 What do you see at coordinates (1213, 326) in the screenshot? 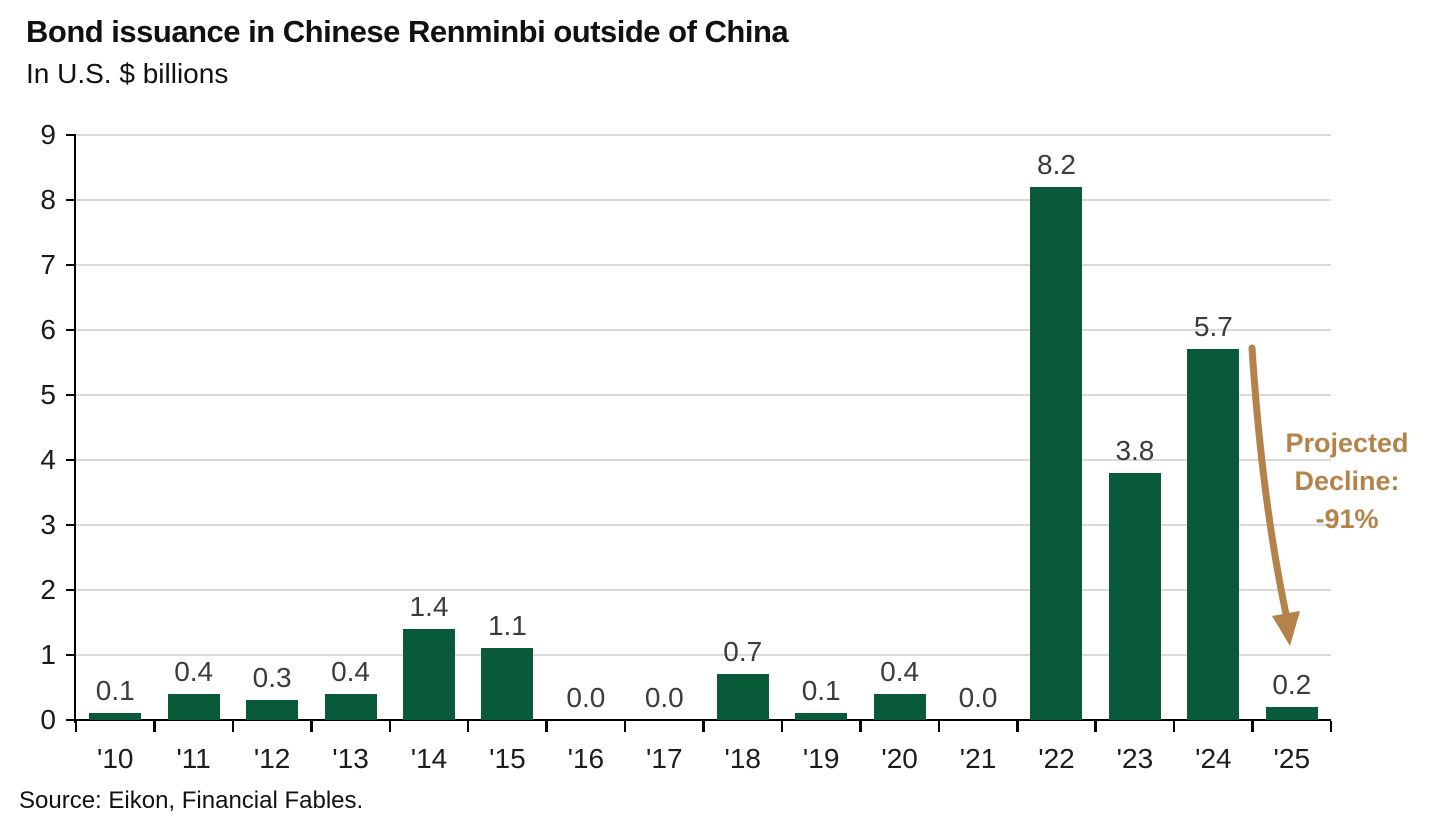
I see `bar-value-label: 5.7` at bounding box center [1213, 326].